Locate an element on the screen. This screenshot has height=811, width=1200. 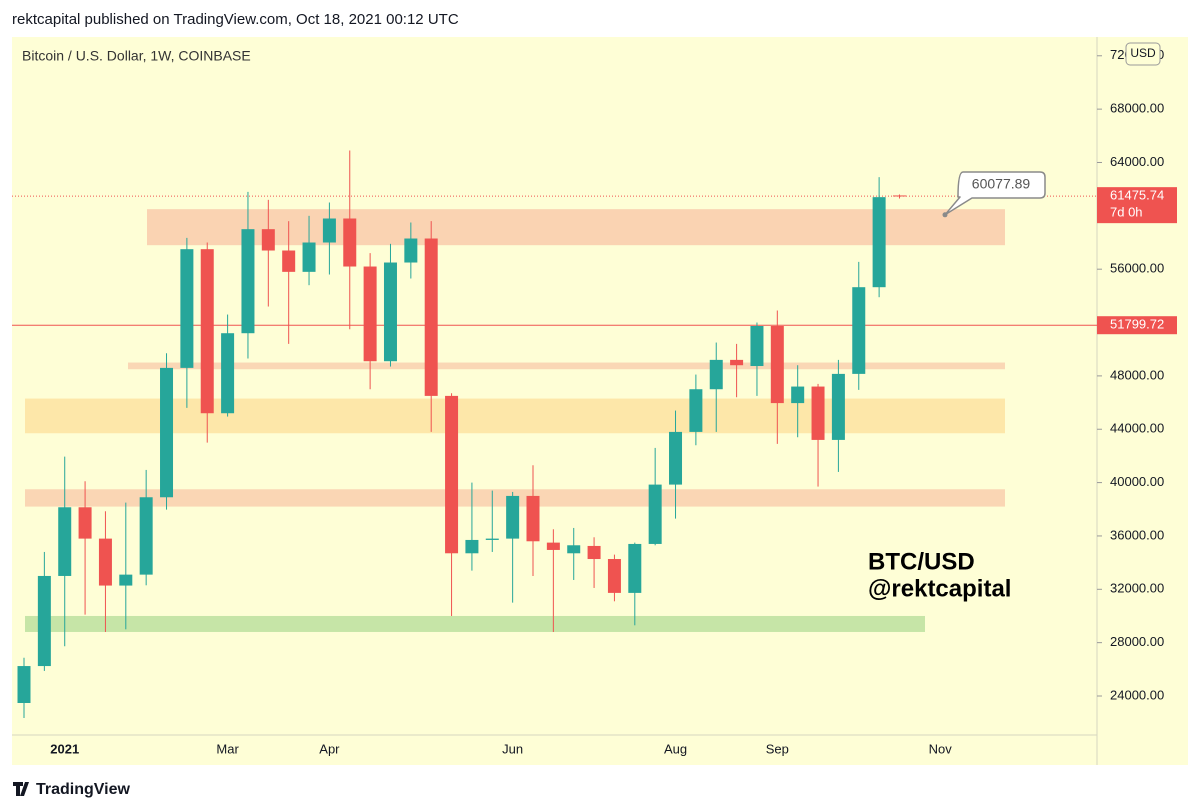
callout is located at coordinates (995, 193).